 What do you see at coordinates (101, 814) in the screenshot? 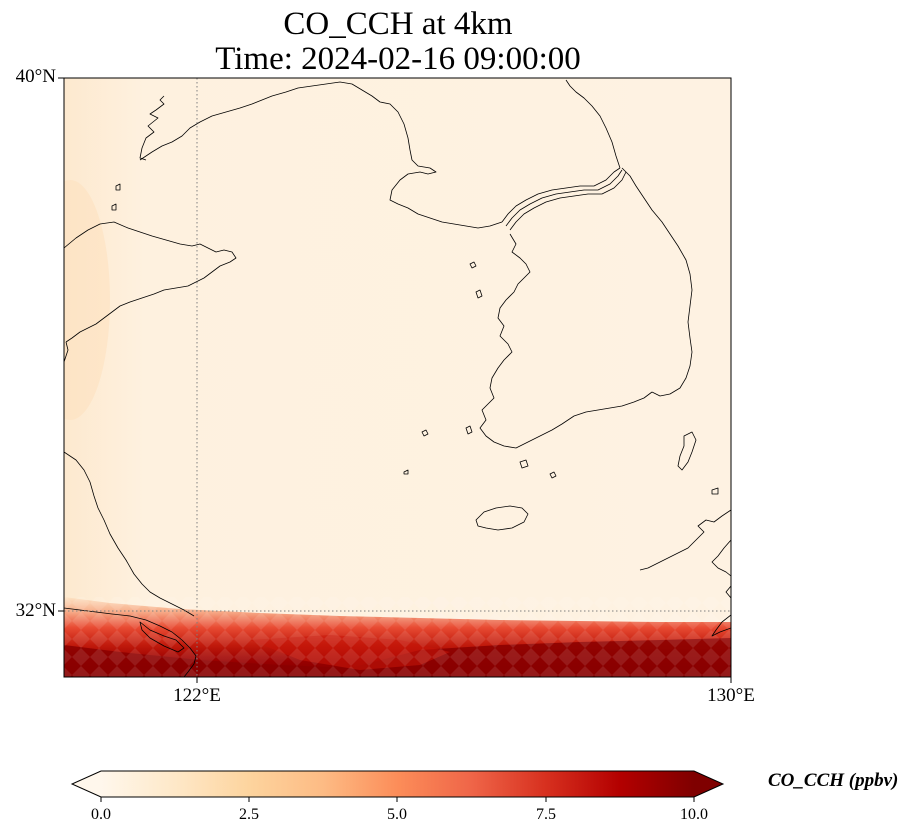
I see `colorbar-tick-label-0: 0.0` at bounding box center [101, 814].